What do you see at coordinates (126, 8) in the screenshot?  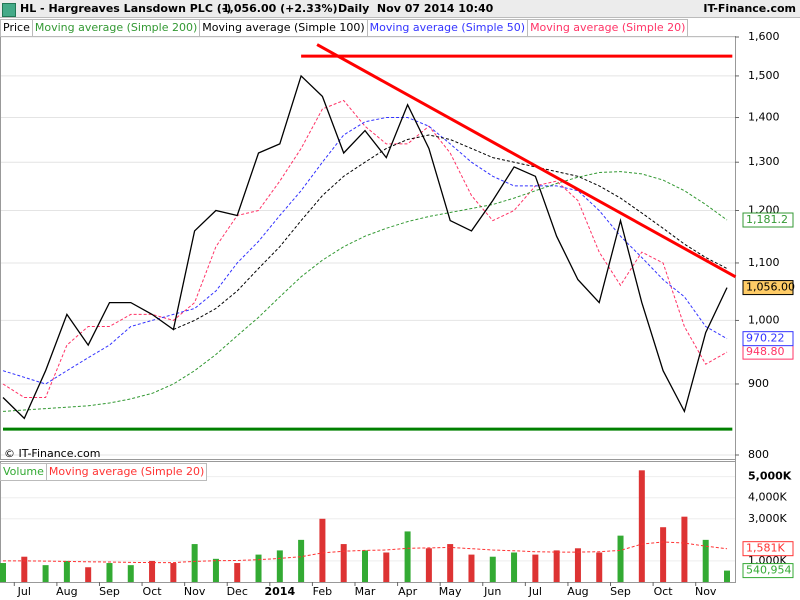 I see `title: HL - Hargreaves Lansdown PLC (-)` at bounding box center [126, 8].